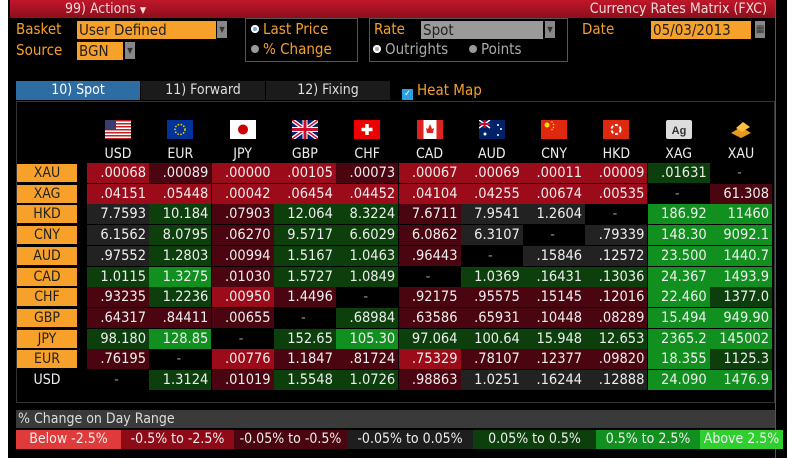  Describe the element at coordinates (118, 193) in the screenshot. I see `rate-cell: .04151` at that location.